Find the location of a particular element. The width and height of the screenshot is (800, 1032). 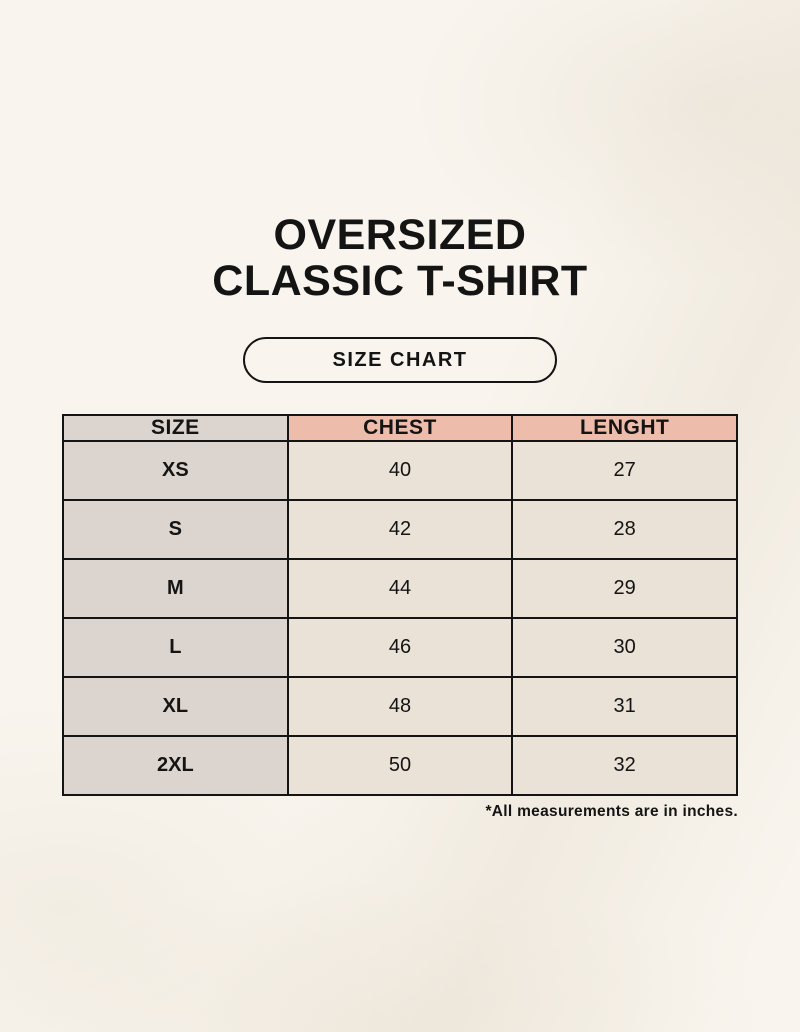

size-label: 2XL is located at coordinates (175, 766).